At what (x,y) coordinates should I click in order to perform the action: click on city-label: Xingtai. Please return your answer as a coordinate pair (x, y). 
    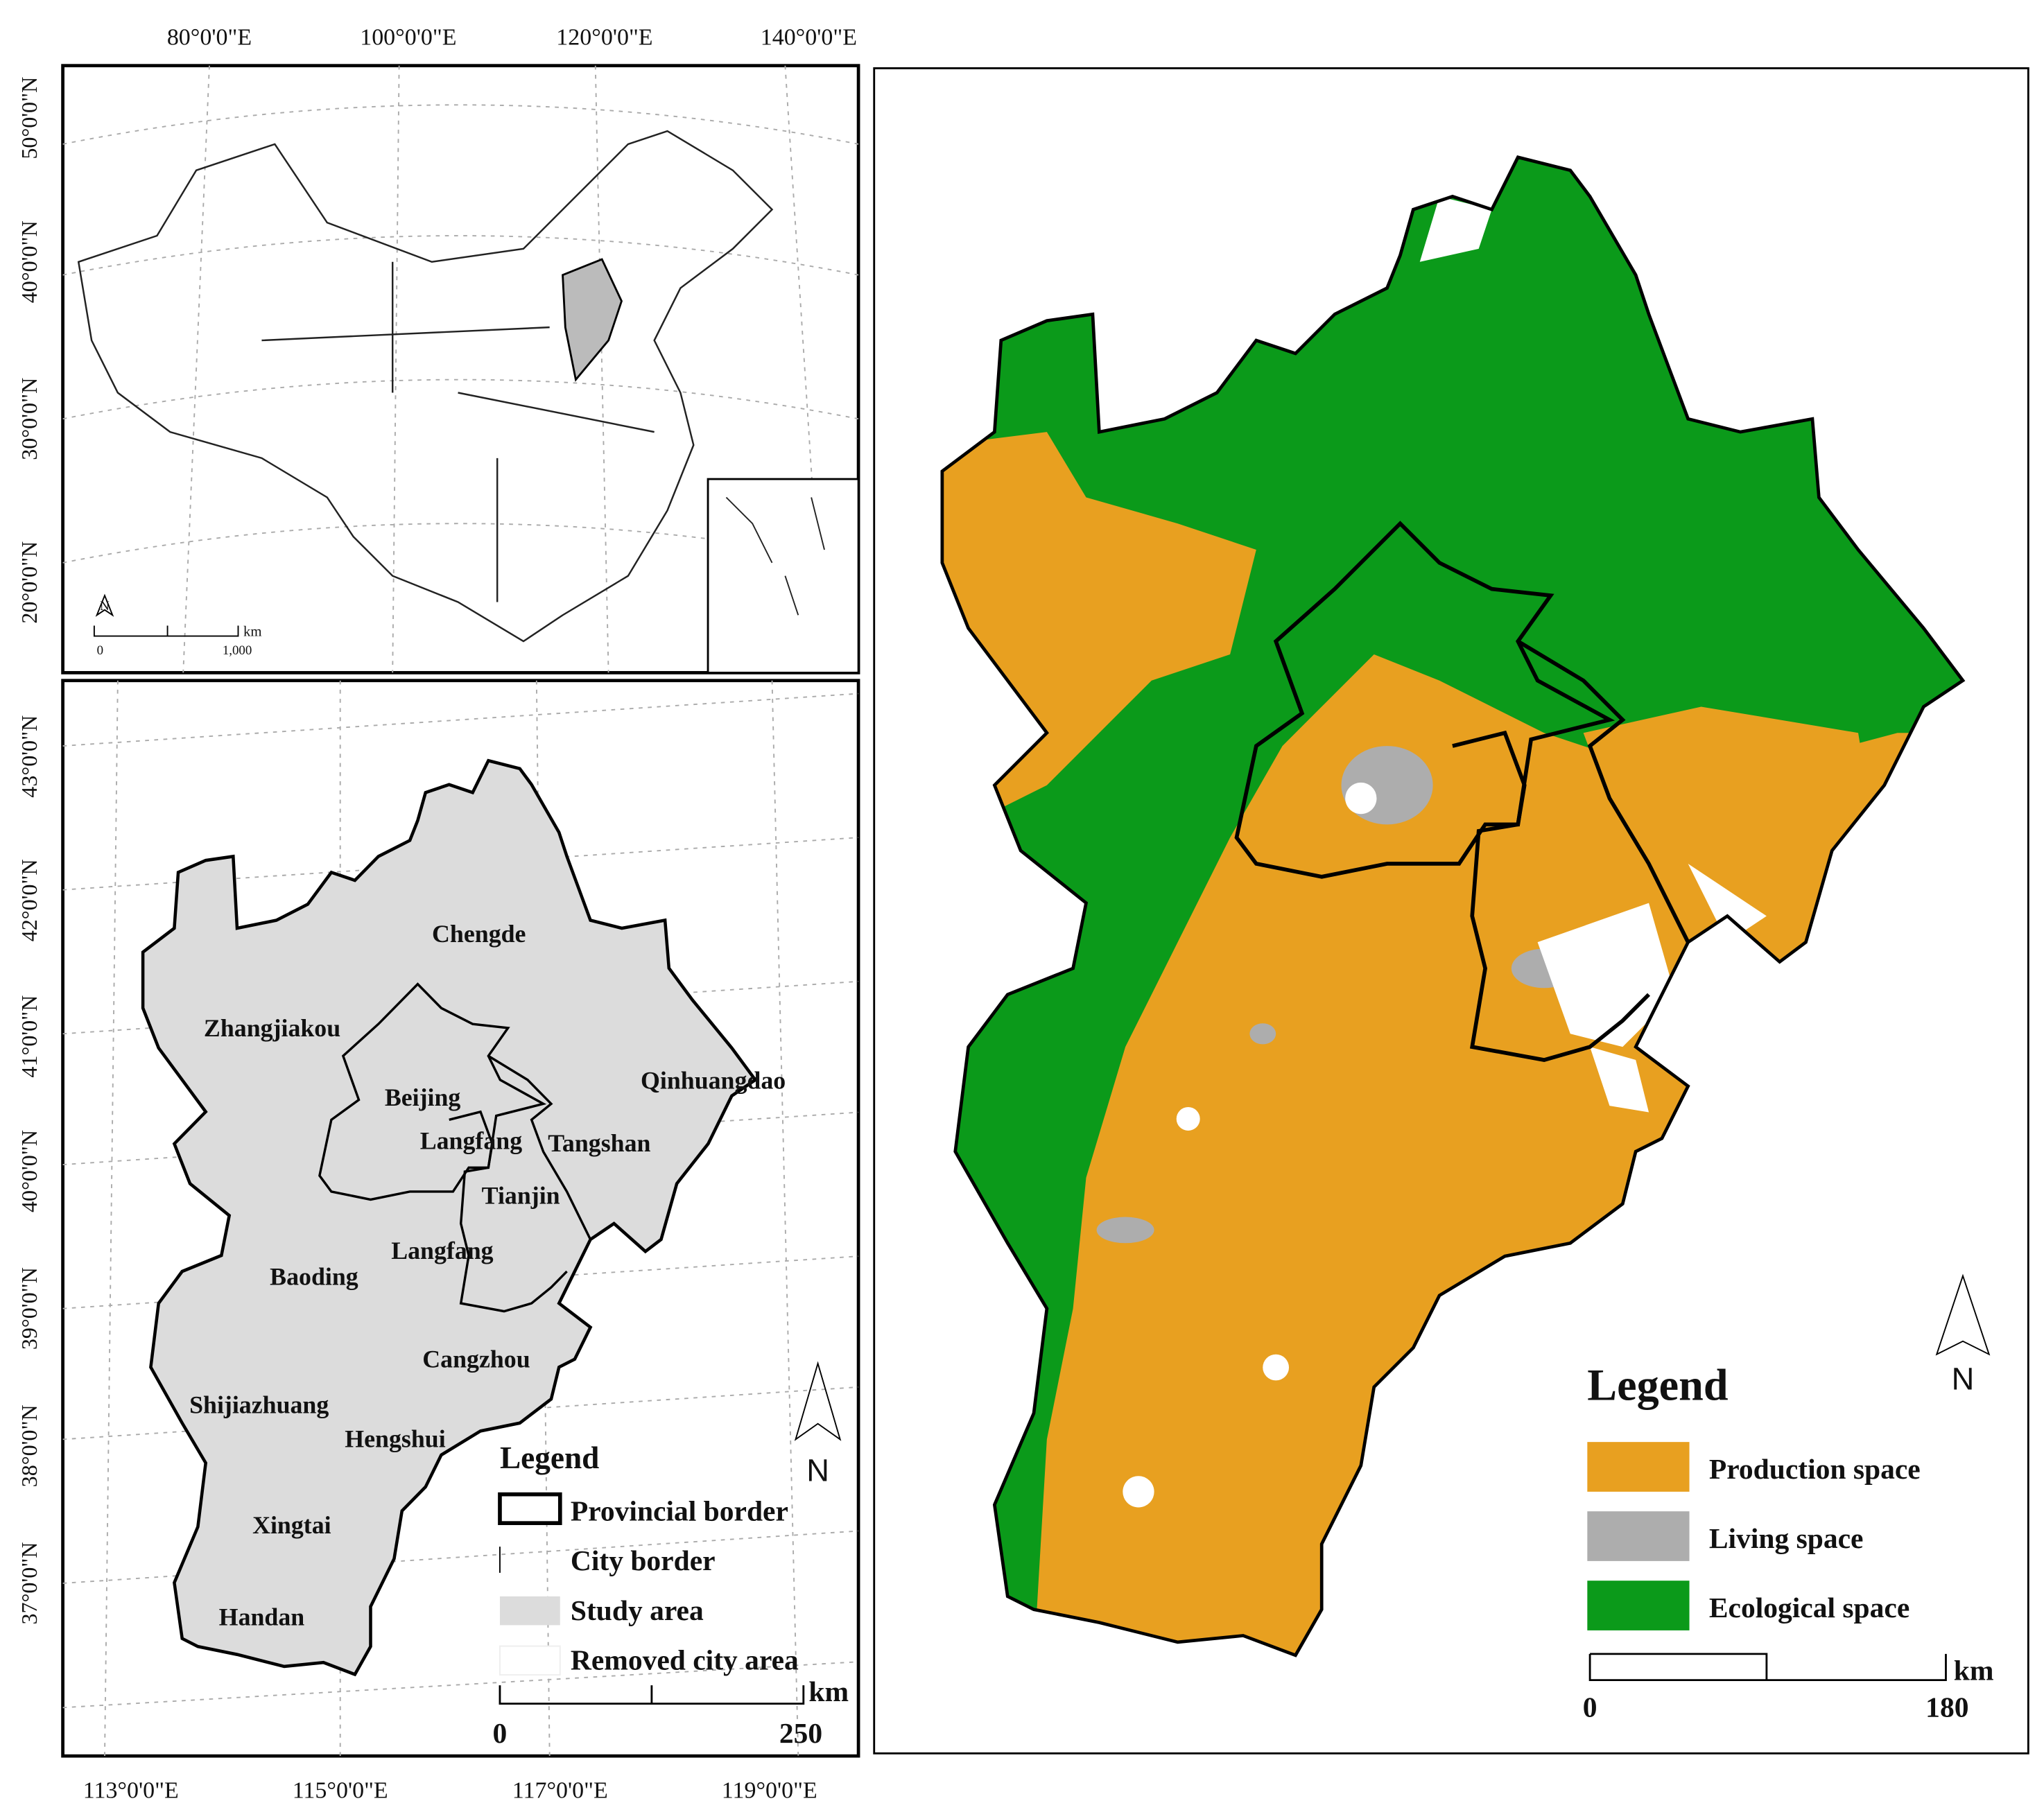
    Looking at the image, I should click on (291, 1525).